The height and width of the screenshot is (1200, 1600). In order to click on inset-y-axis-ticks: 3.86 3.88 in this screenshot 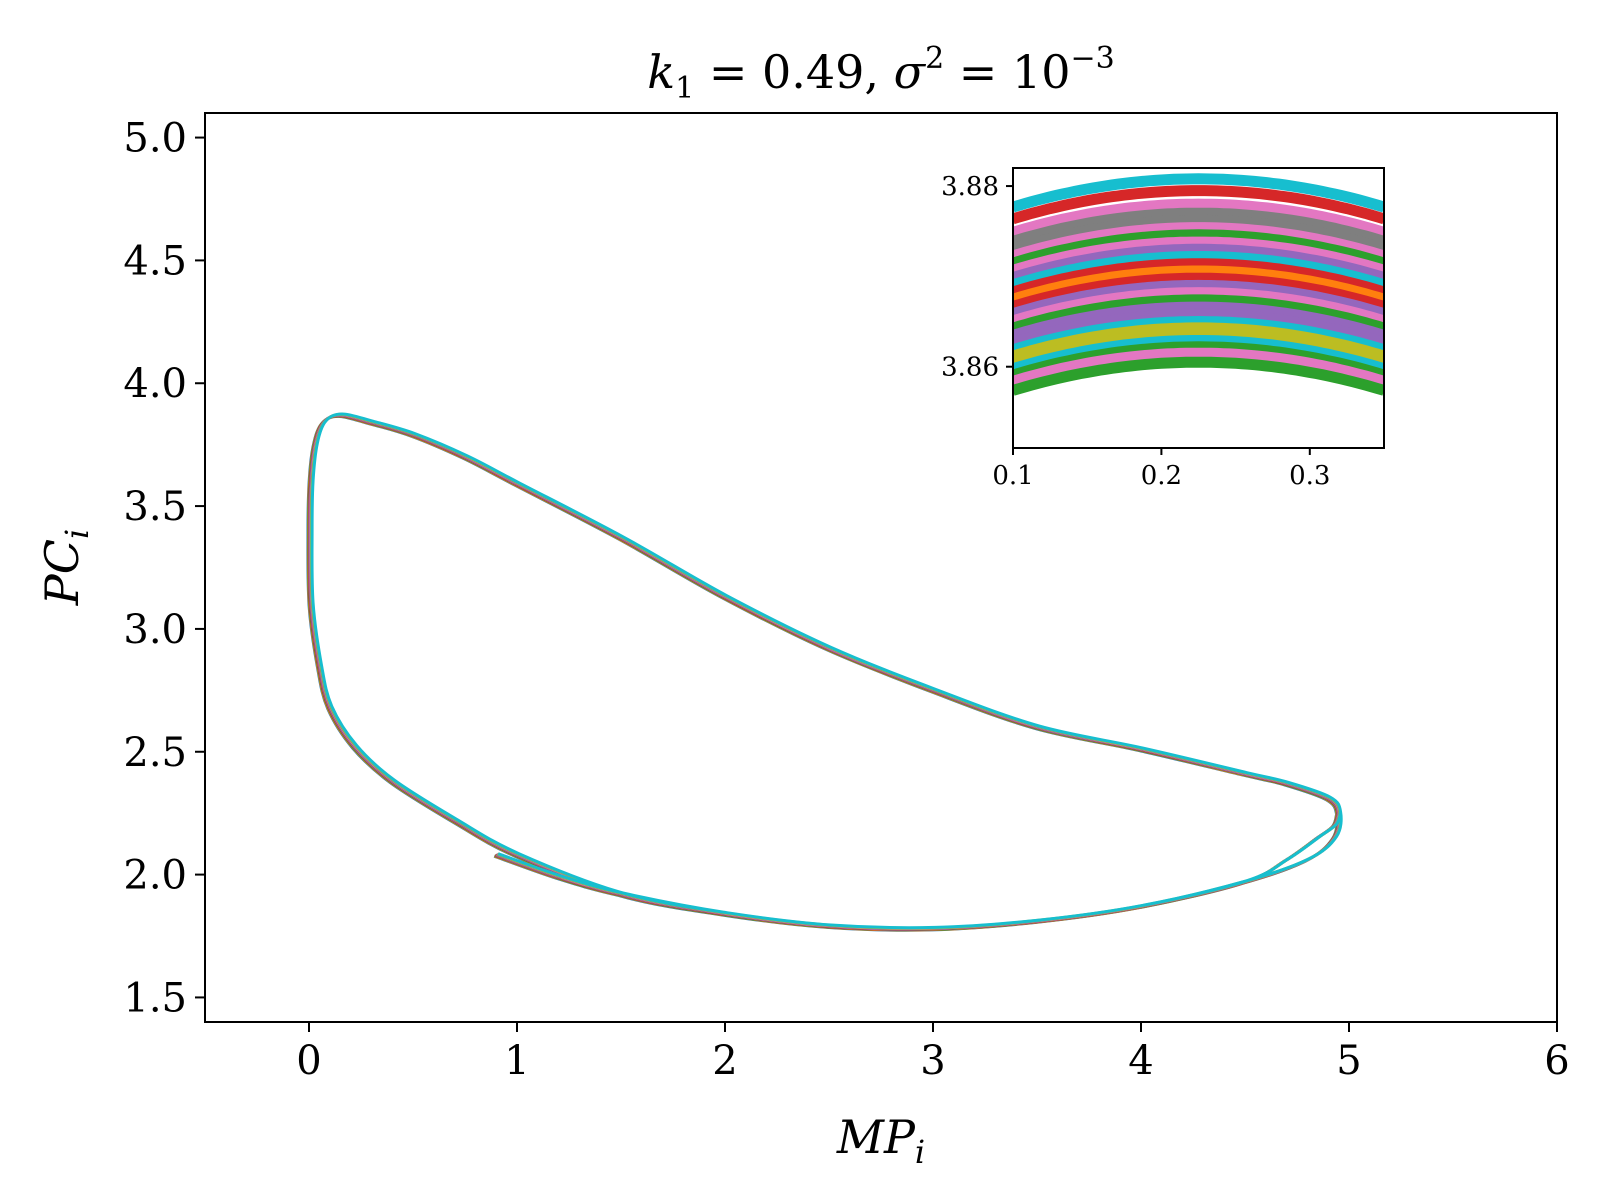, I will do `click(977, 277)`.